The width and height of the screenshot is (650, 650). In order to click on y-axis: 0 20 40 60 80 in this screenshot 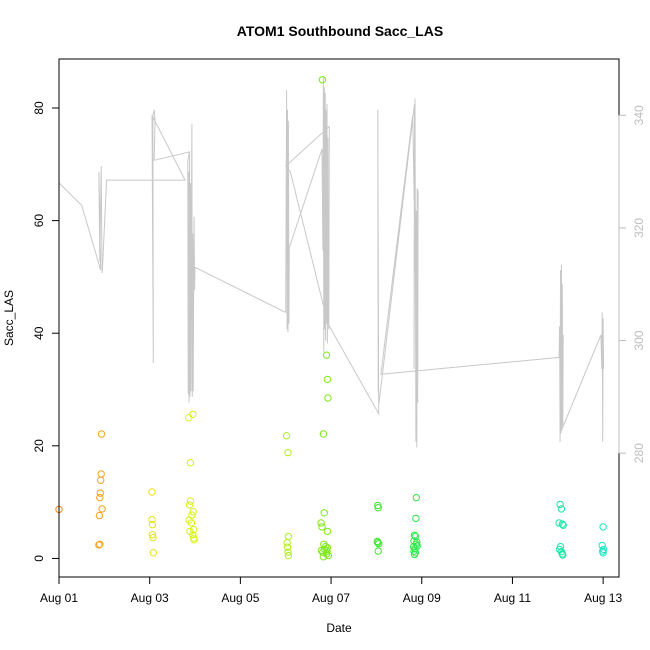, I will do `click(46, 331)`.